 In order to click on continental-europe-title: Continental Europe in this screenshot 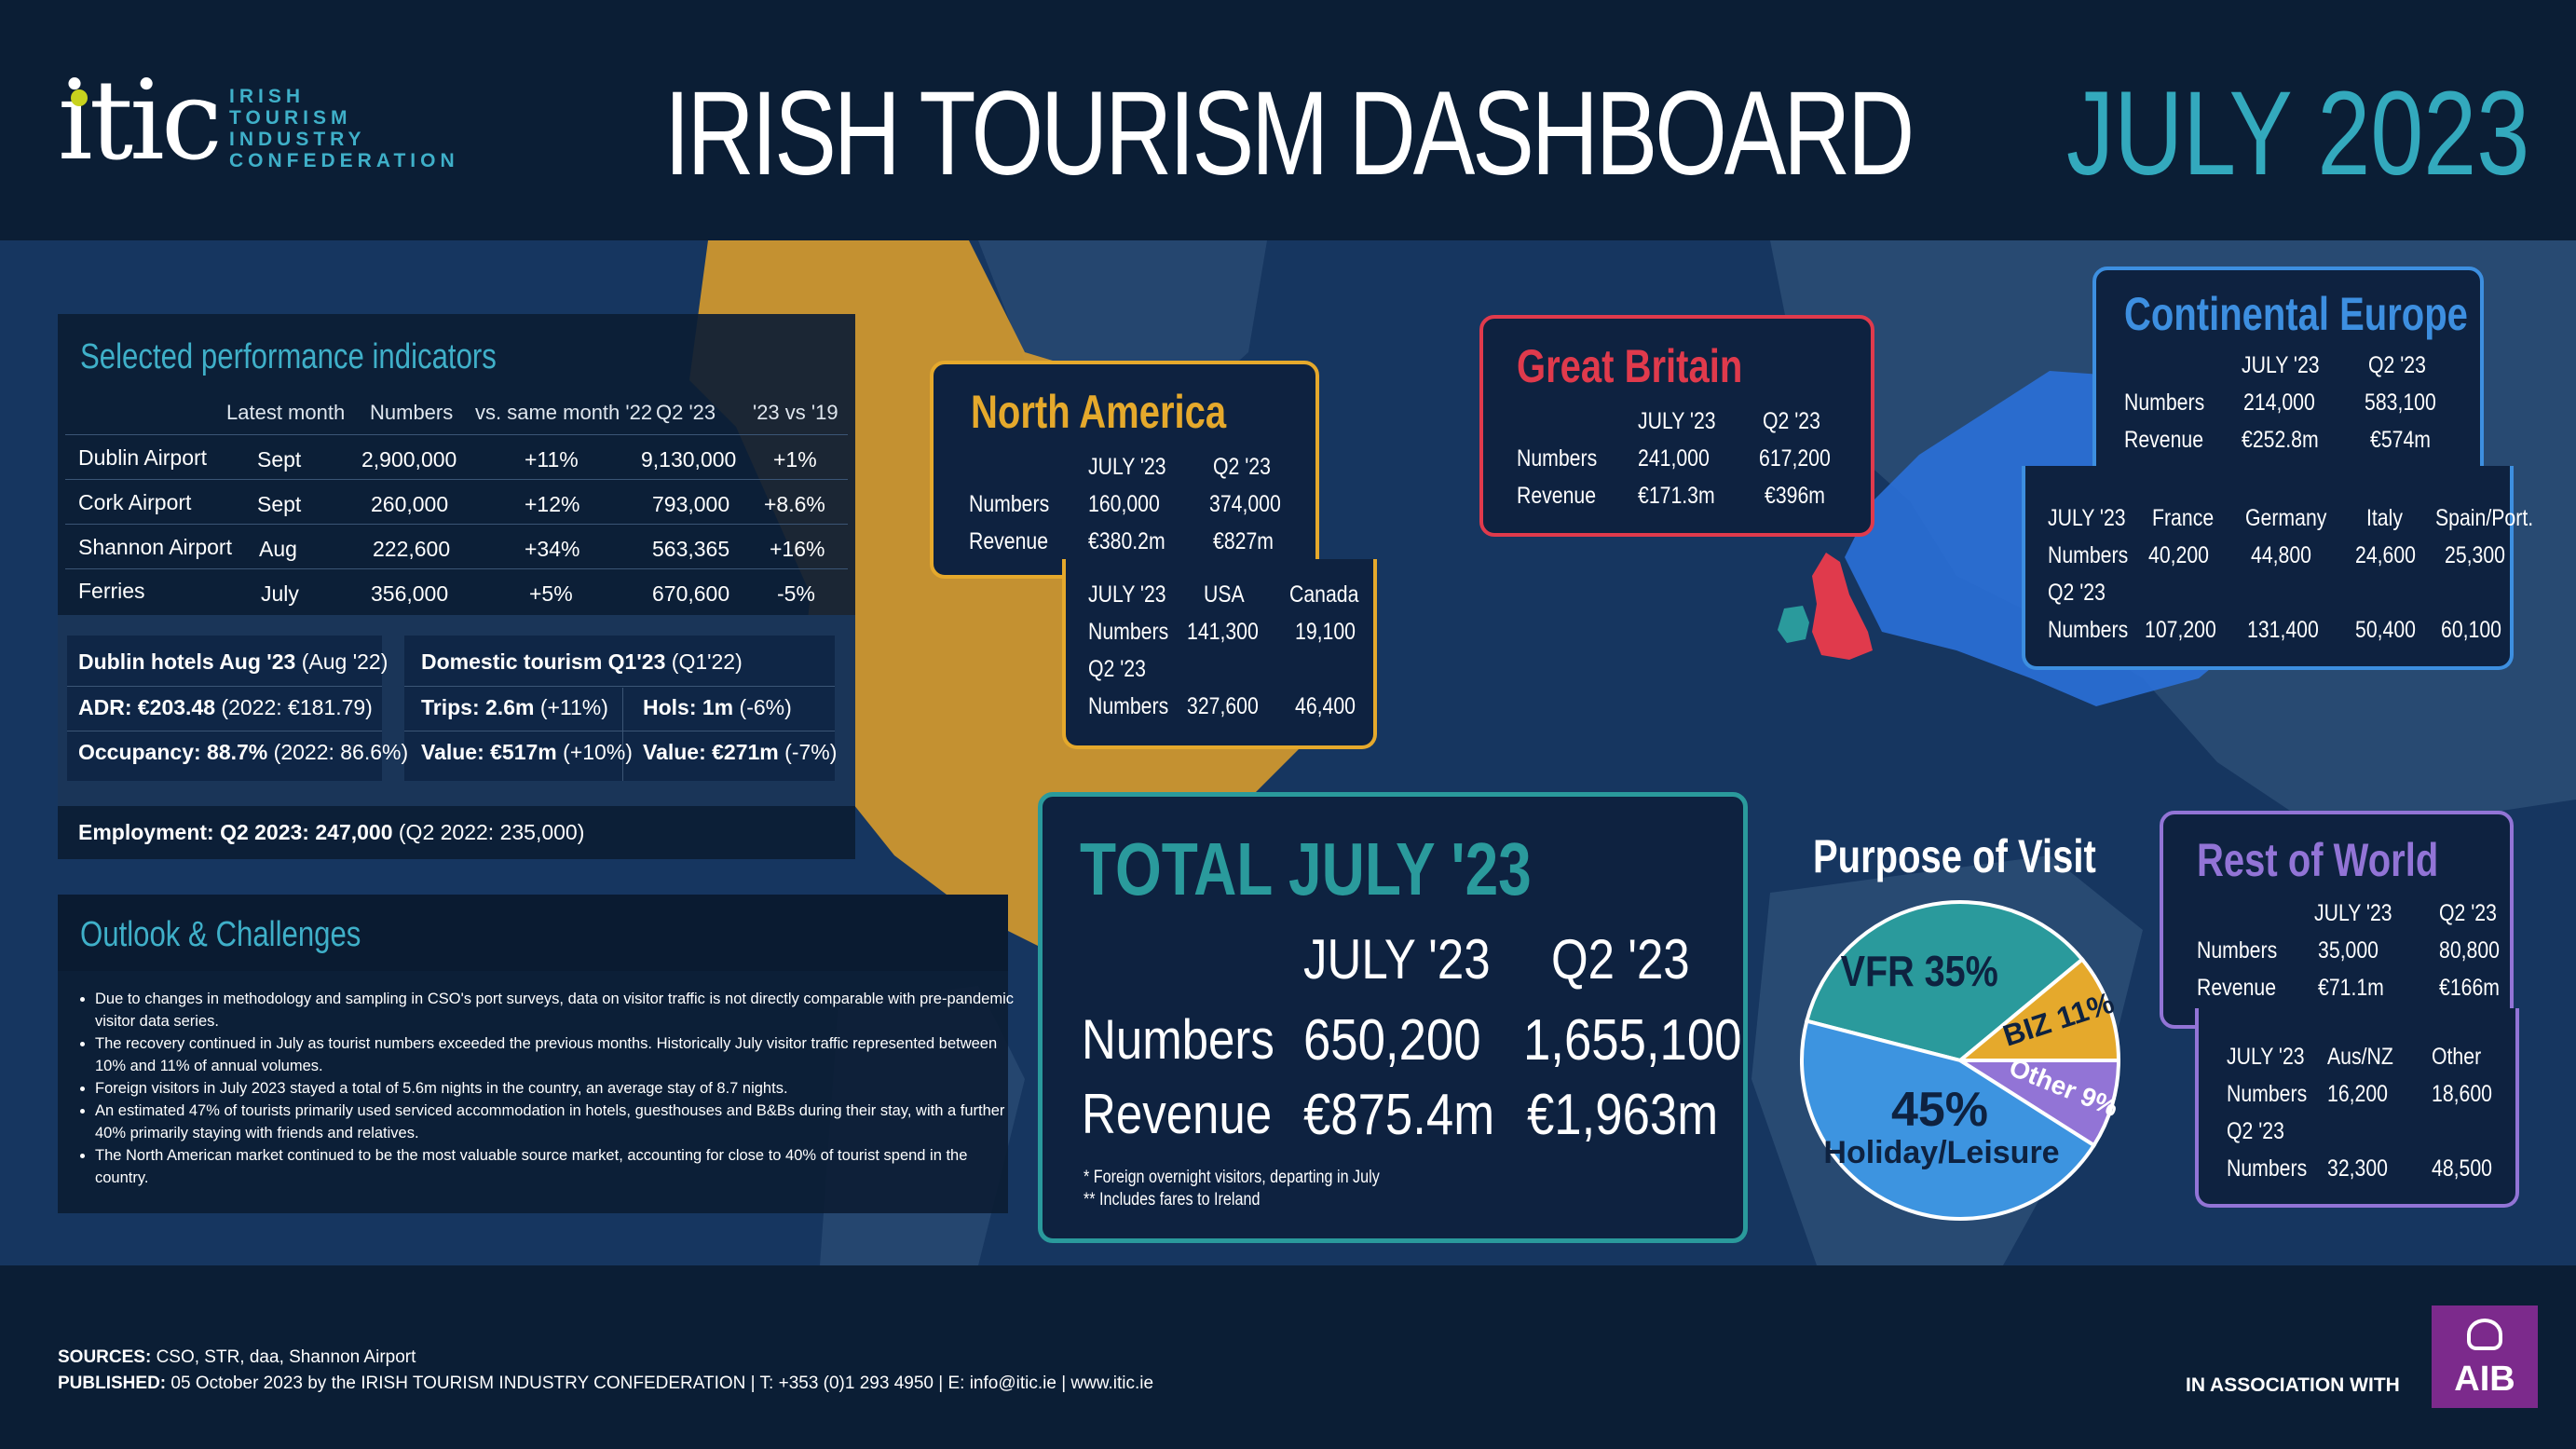, I will do `click(2296, 314)`.